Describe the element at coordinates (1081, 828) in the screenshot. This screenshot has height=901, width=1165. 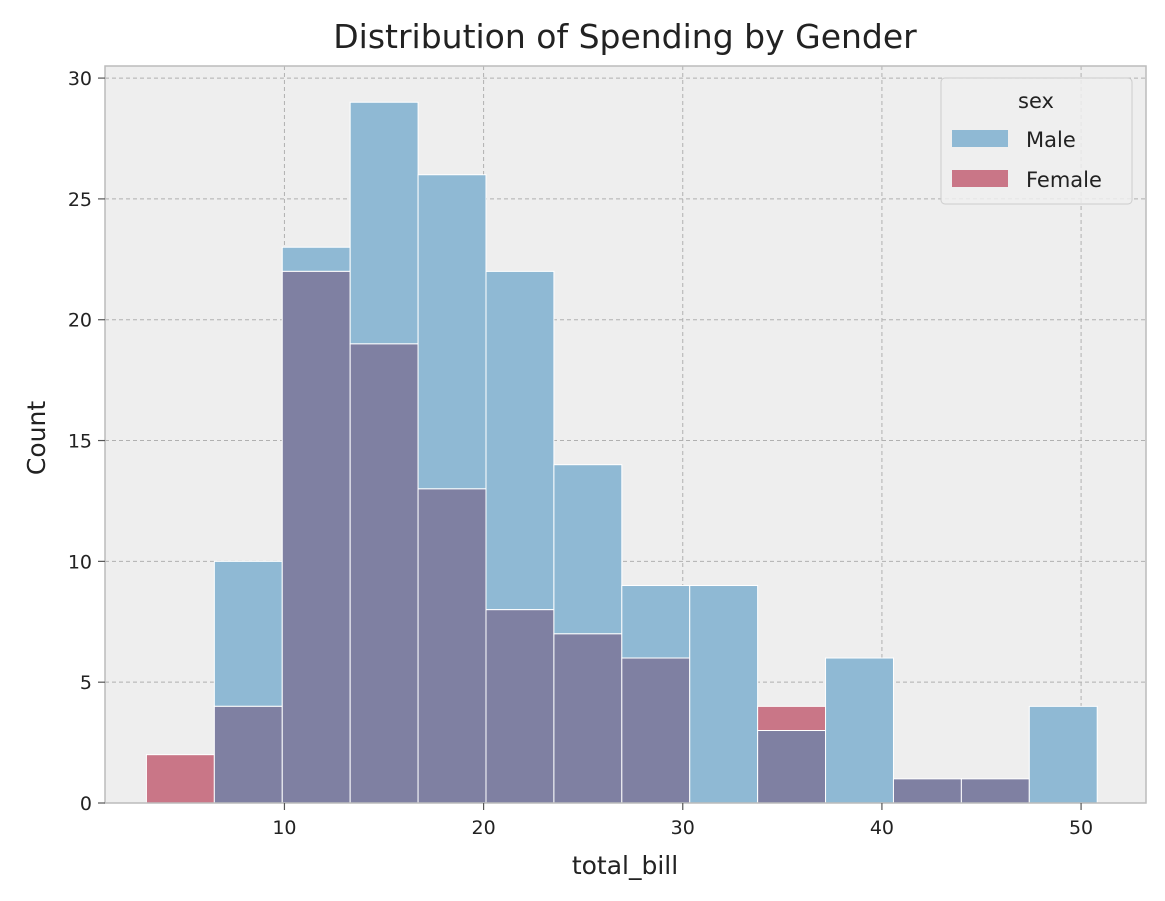
I see `x-tick-label: 50` at that location.